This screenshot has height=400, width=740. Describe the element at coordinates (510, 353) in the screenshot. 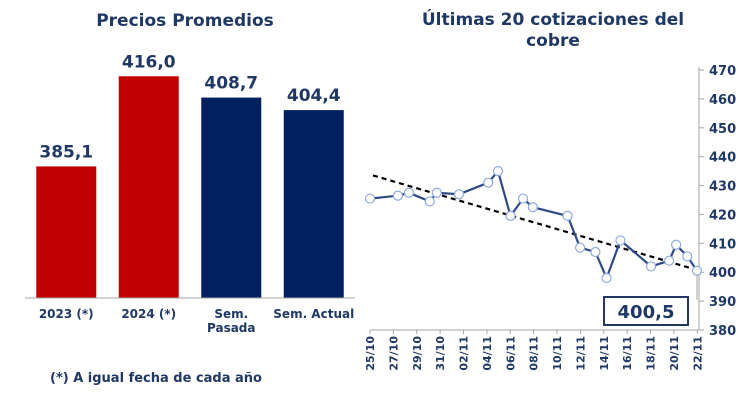

I see `x-tick-label: 06/11` at that location.